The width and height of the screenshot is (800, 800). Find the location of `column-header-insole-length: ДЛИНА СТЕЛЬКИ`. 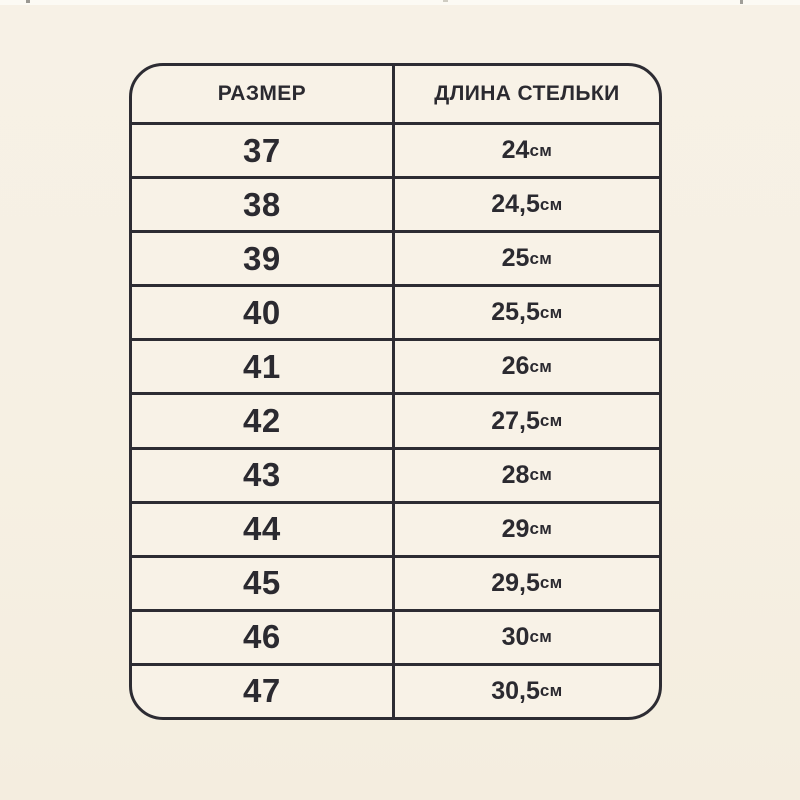

column-header-insole-length: ДЛИНА СТЕЛЬКИ is located at coordinates (525, 94).